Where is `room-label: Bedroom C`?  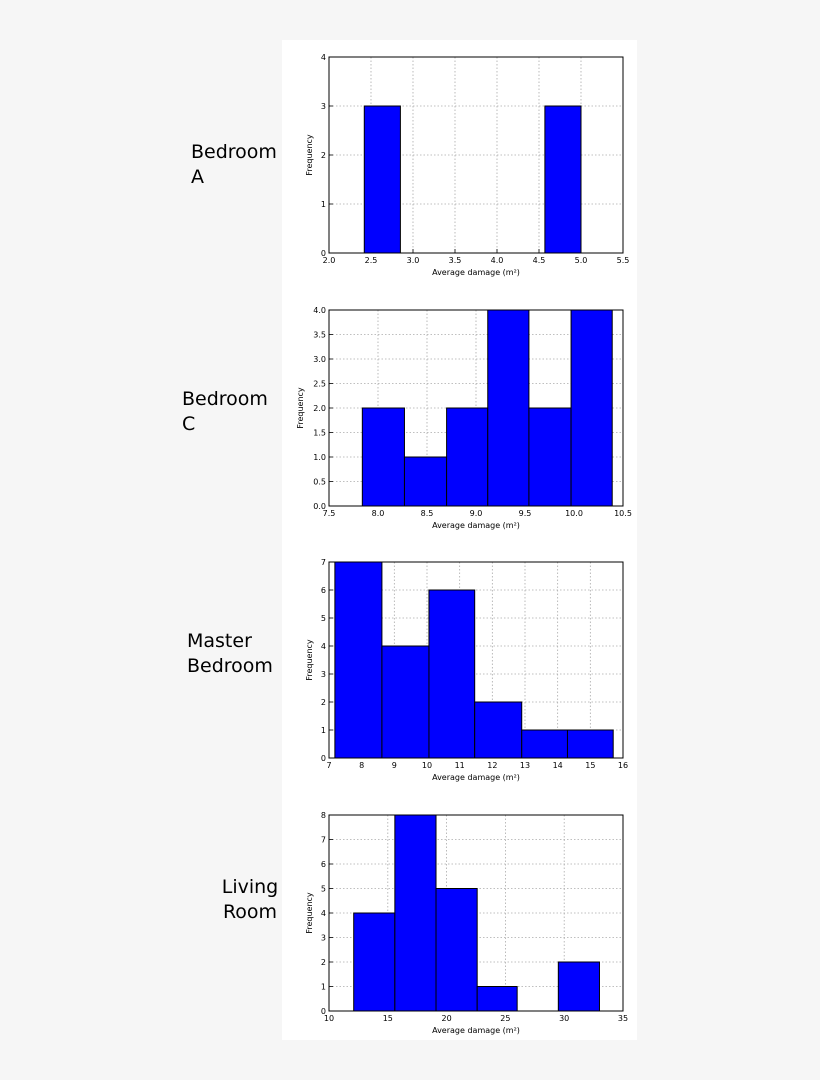 room-label: Bedroom C is located at coordinates (225, 411).